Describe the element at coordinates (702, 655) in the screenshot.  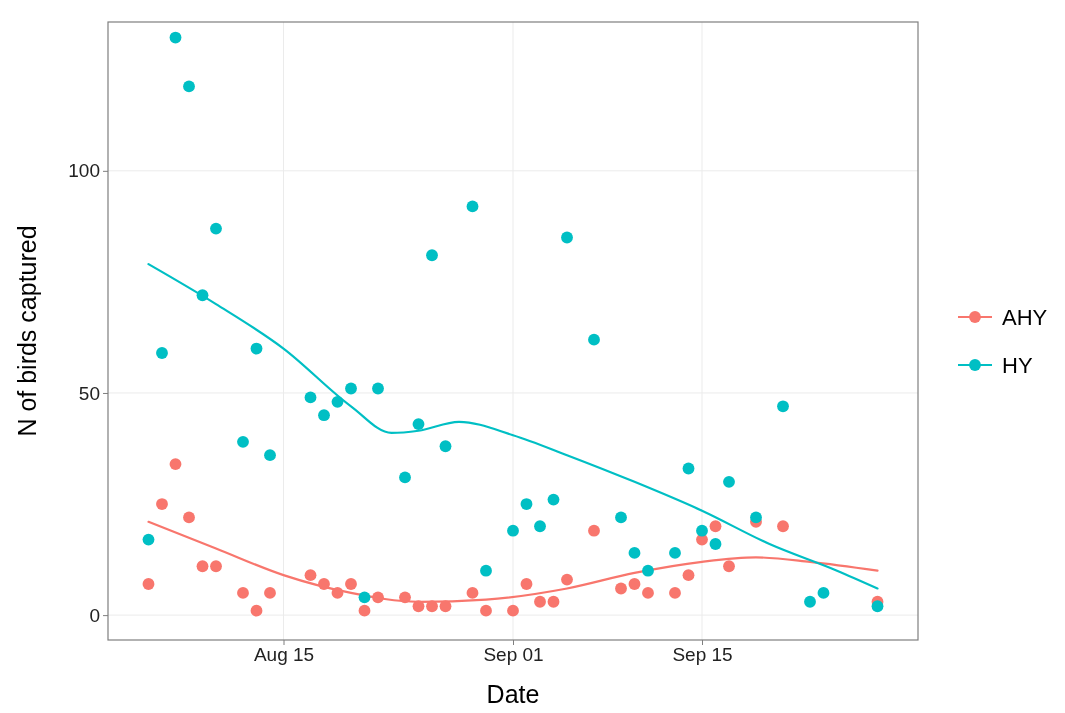
I see `x-tick-label: Sep 15` at that location.